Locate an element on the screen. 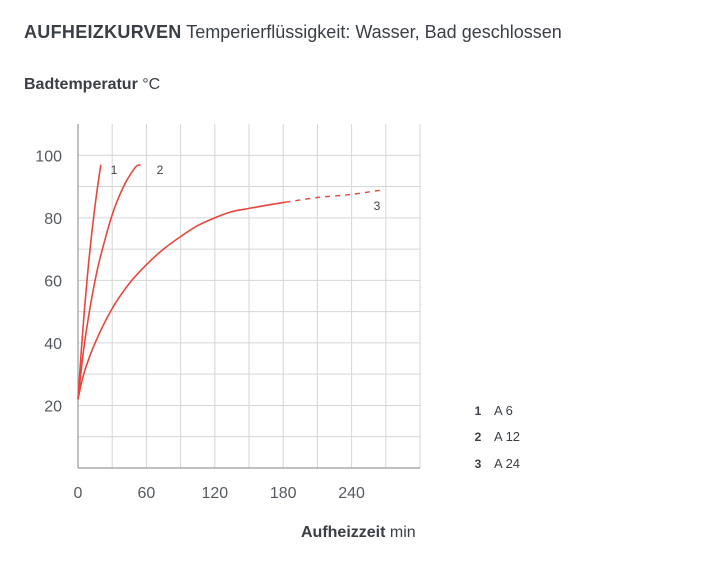  y-axis-label: Badtemperatur °C is located at coordinates (92, 85).